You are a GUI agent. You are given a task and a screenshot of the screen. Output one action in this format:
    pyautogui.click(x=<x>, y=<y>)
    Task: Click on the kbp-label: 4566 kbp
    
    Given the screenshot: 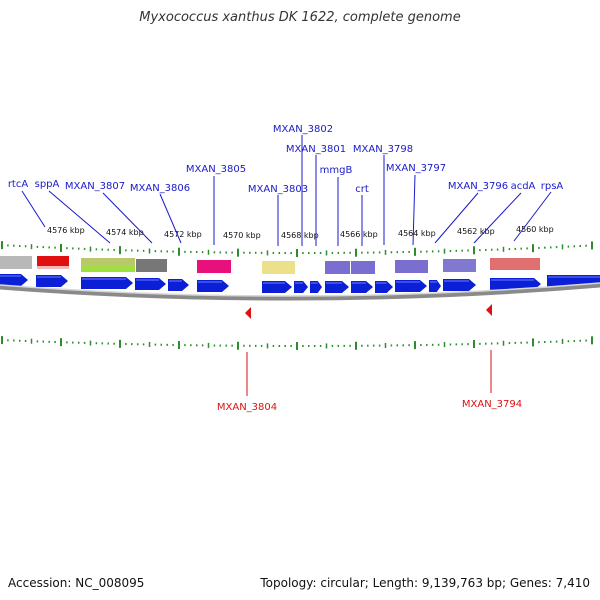 What is the action you would take?
    pyautogui.click(x=359, y=234)
    